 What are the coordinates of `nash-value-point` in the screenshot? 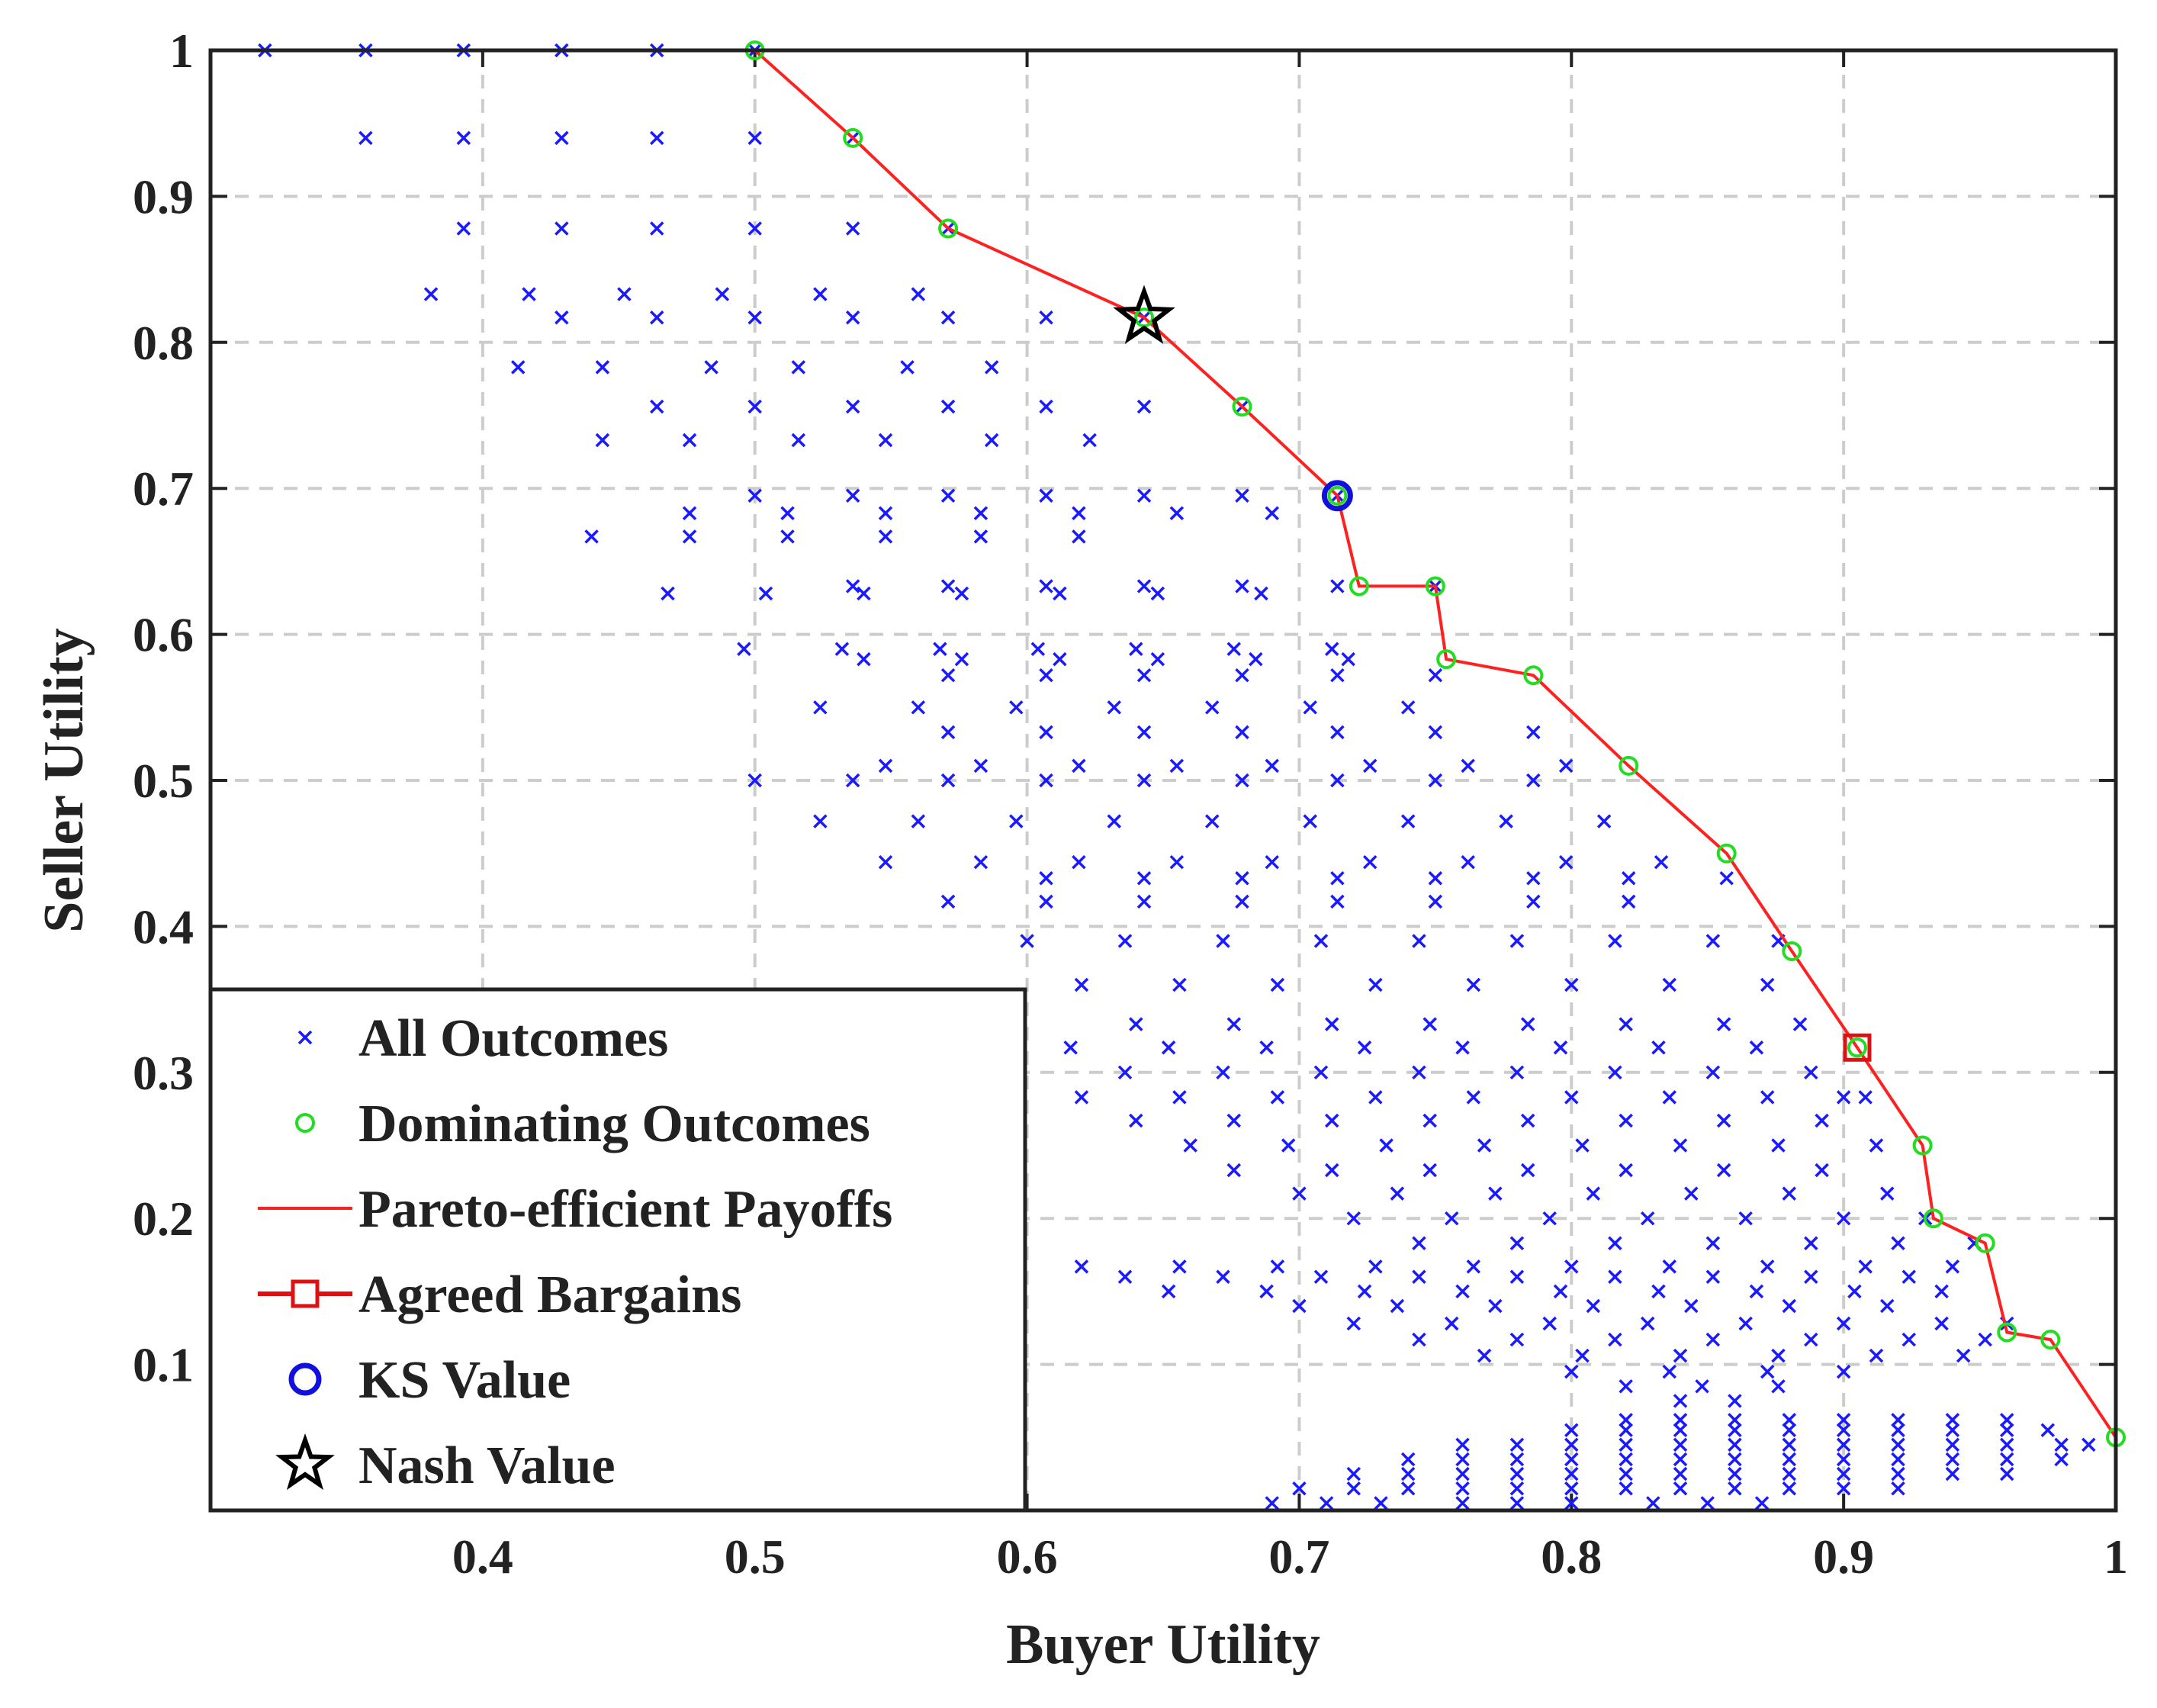 It's located at (1144, 314).